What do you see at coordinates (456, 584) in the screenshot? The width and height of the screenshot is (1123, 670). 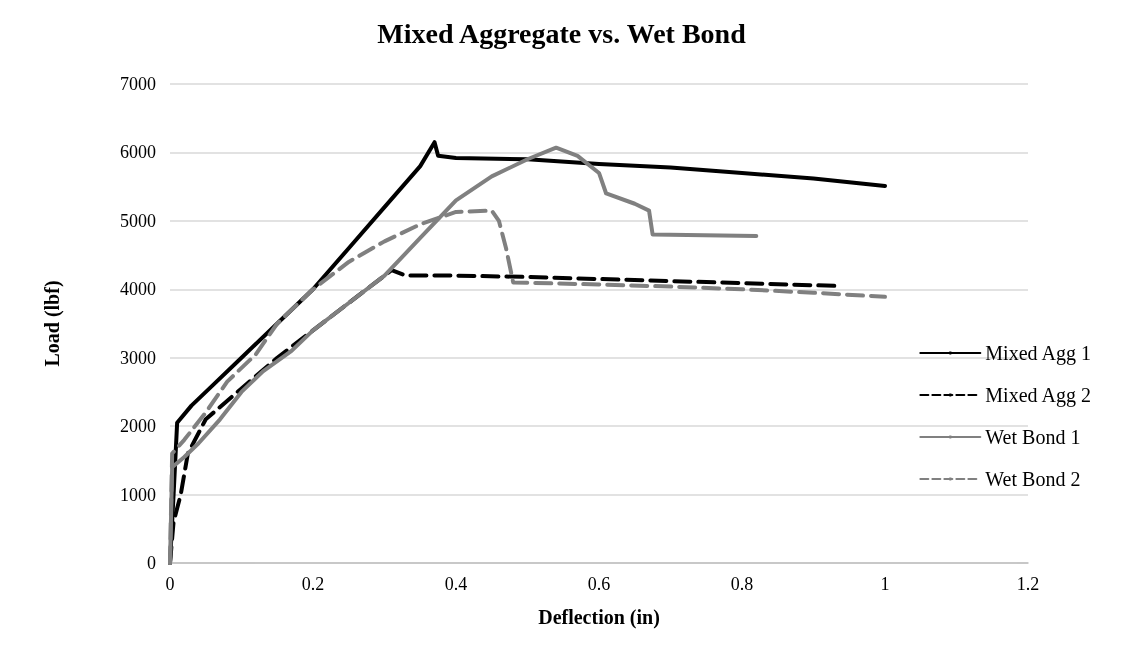 I see `x-tick-label: 0.4` at bounding box center [456, 584].